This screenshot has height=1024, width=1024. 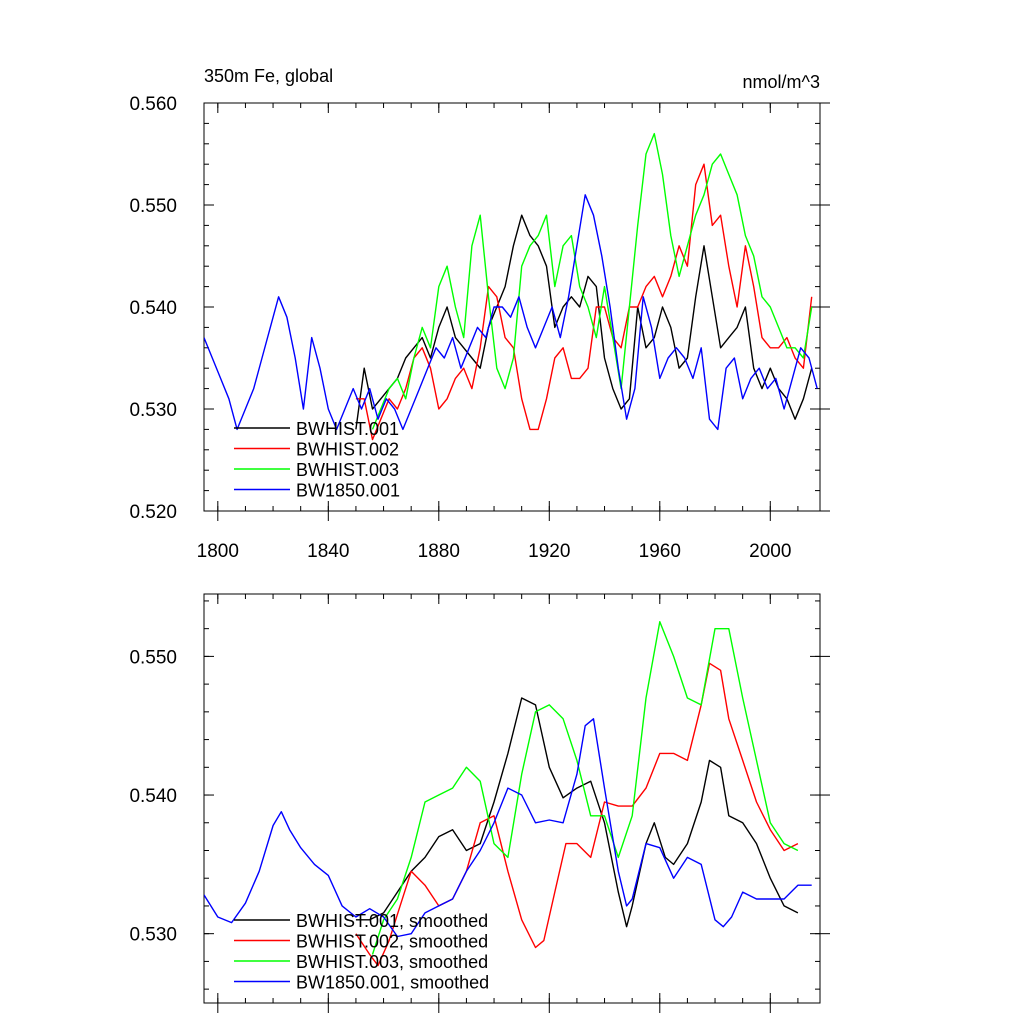 What do you see at coordinates (348, 491) in the screenshot?
I see `legend-label: BW1850.001` at bounding box center [348, 491].